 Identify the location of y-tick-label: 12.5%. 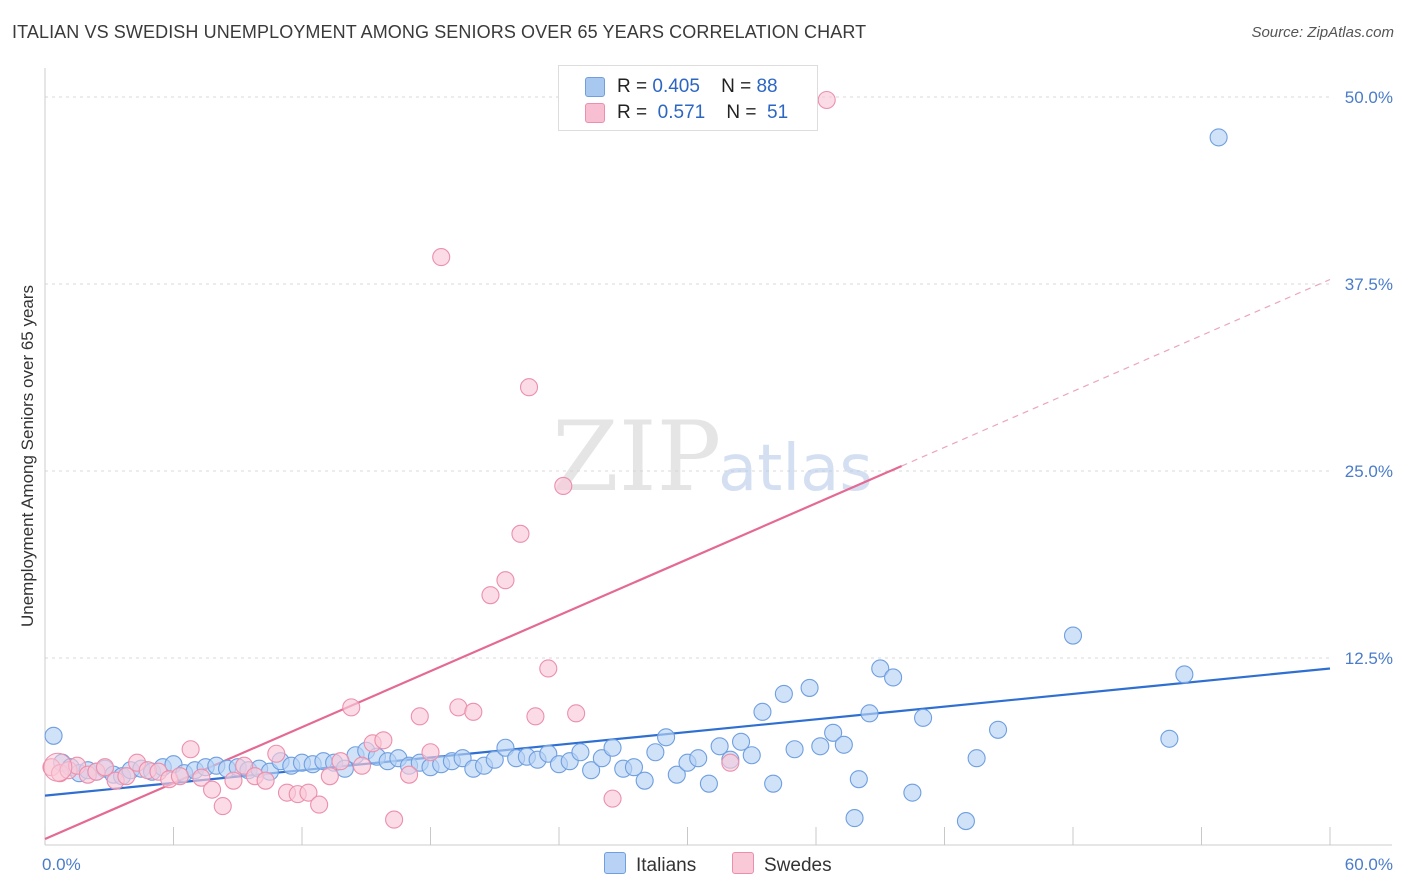
(1369, 658).